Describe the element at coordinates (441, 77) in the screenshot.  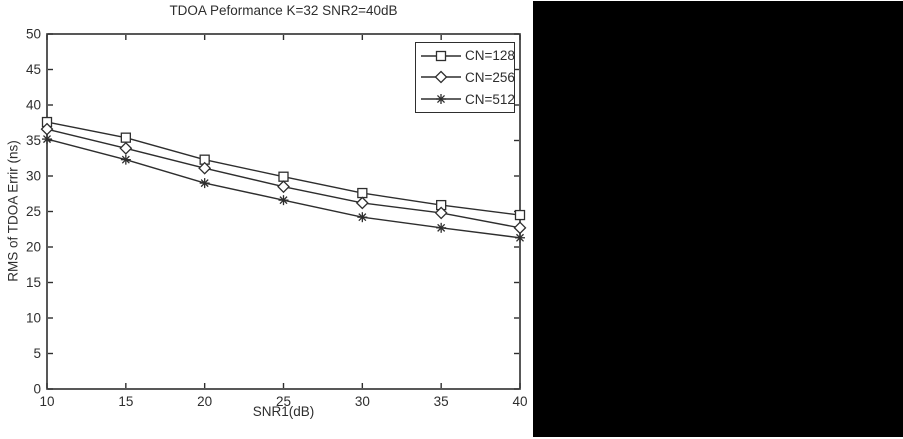
I see `diamond-marker-icon` at that location.